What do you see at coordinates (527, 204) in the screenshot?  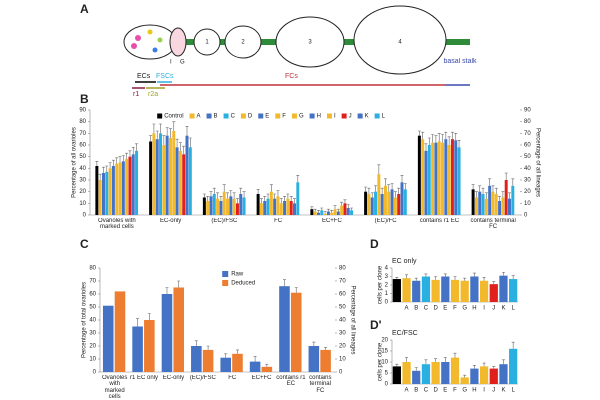 I see `y2-tick-label: 10` at bounding box center [527, 204].